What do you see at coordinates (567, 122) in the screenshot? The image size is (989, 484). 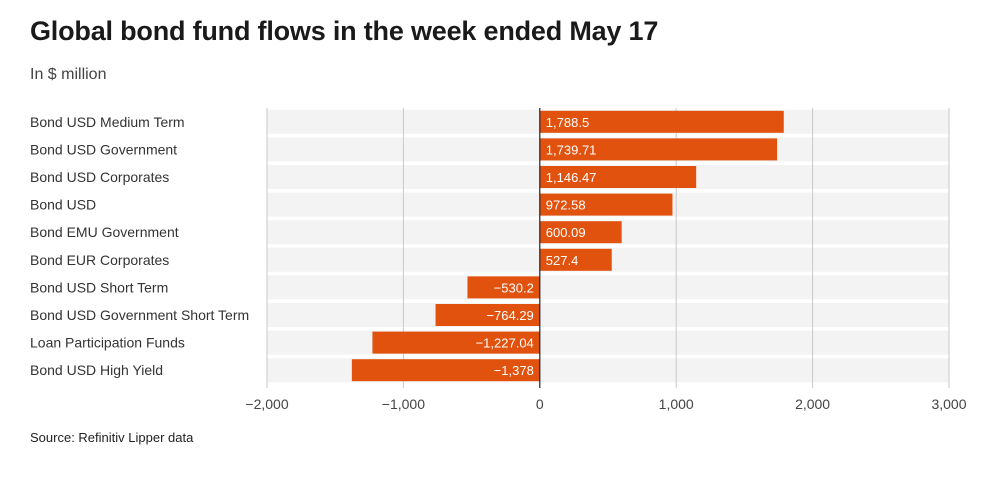 I see `value-label: 1,788.5` at bounding box center [567, 122].